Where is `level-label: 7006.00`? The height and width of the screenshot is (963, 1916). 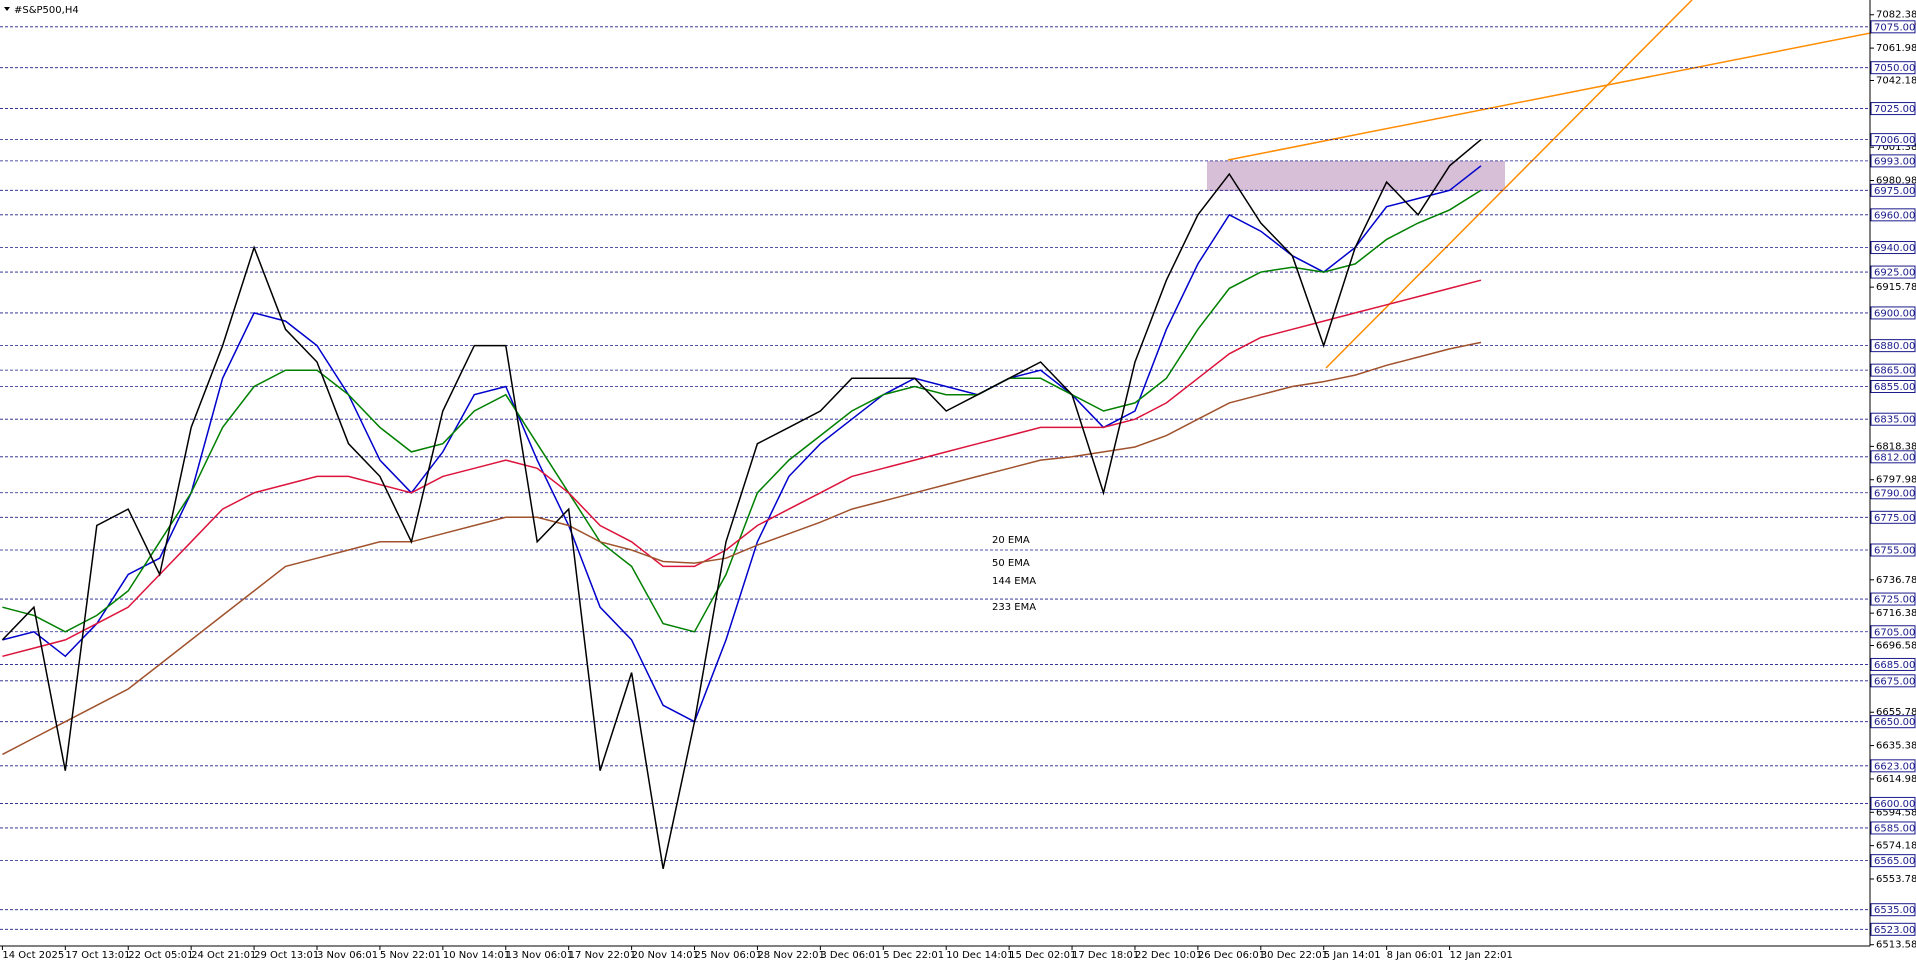
level-label: 7006.00 is located at coordinates (1894, 140).